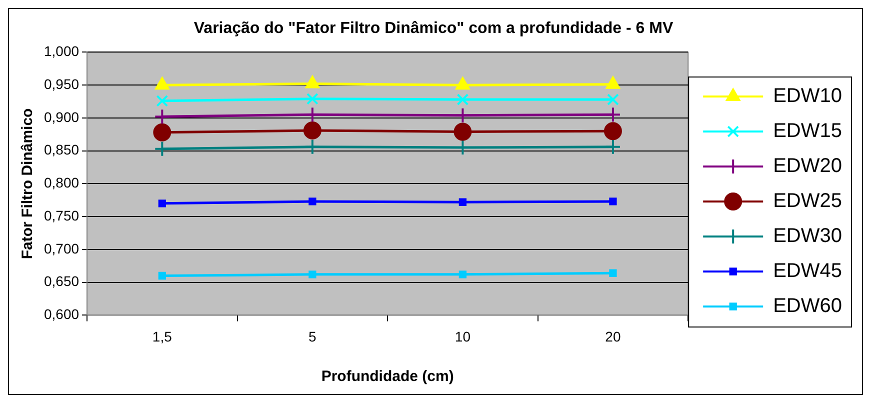 The height and width of the screenshot is (403, 871). What do you see at coordinates (62, 84) in the screenshot?
I see `y-tick-label: 0,950` at bounding box center [62, 84].